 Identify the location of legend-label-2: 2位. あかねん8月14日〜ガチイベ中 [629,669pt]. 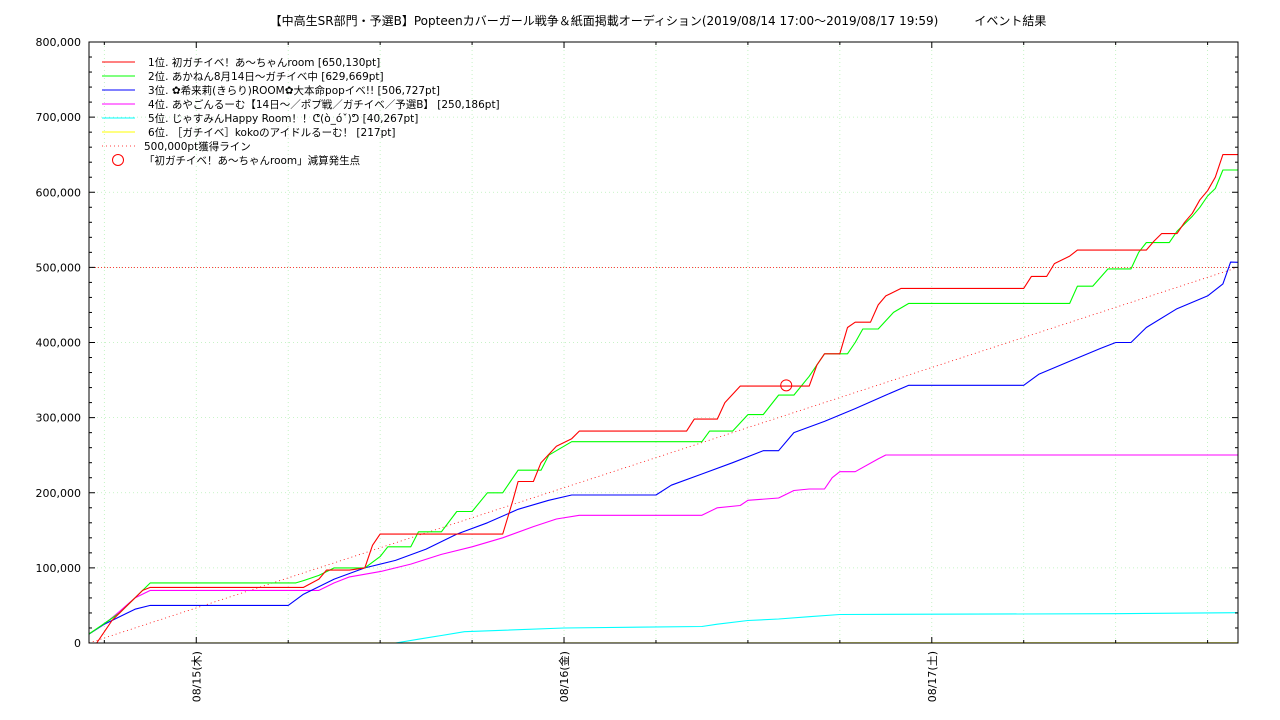
(266, 76).